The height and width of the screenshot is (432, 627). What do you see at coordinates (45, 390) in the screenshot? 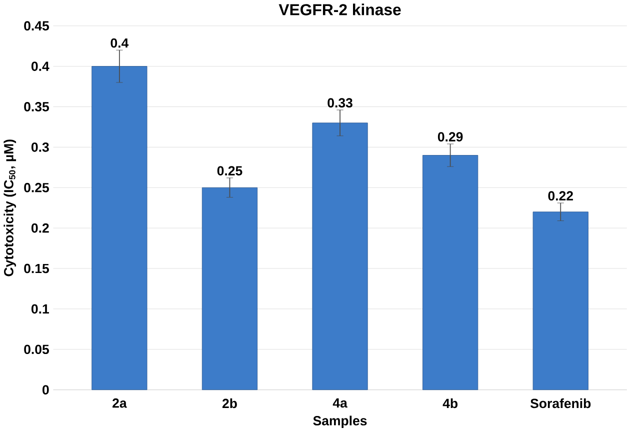
I see `y-tick-label: 0` at bounding box center [45, 390].